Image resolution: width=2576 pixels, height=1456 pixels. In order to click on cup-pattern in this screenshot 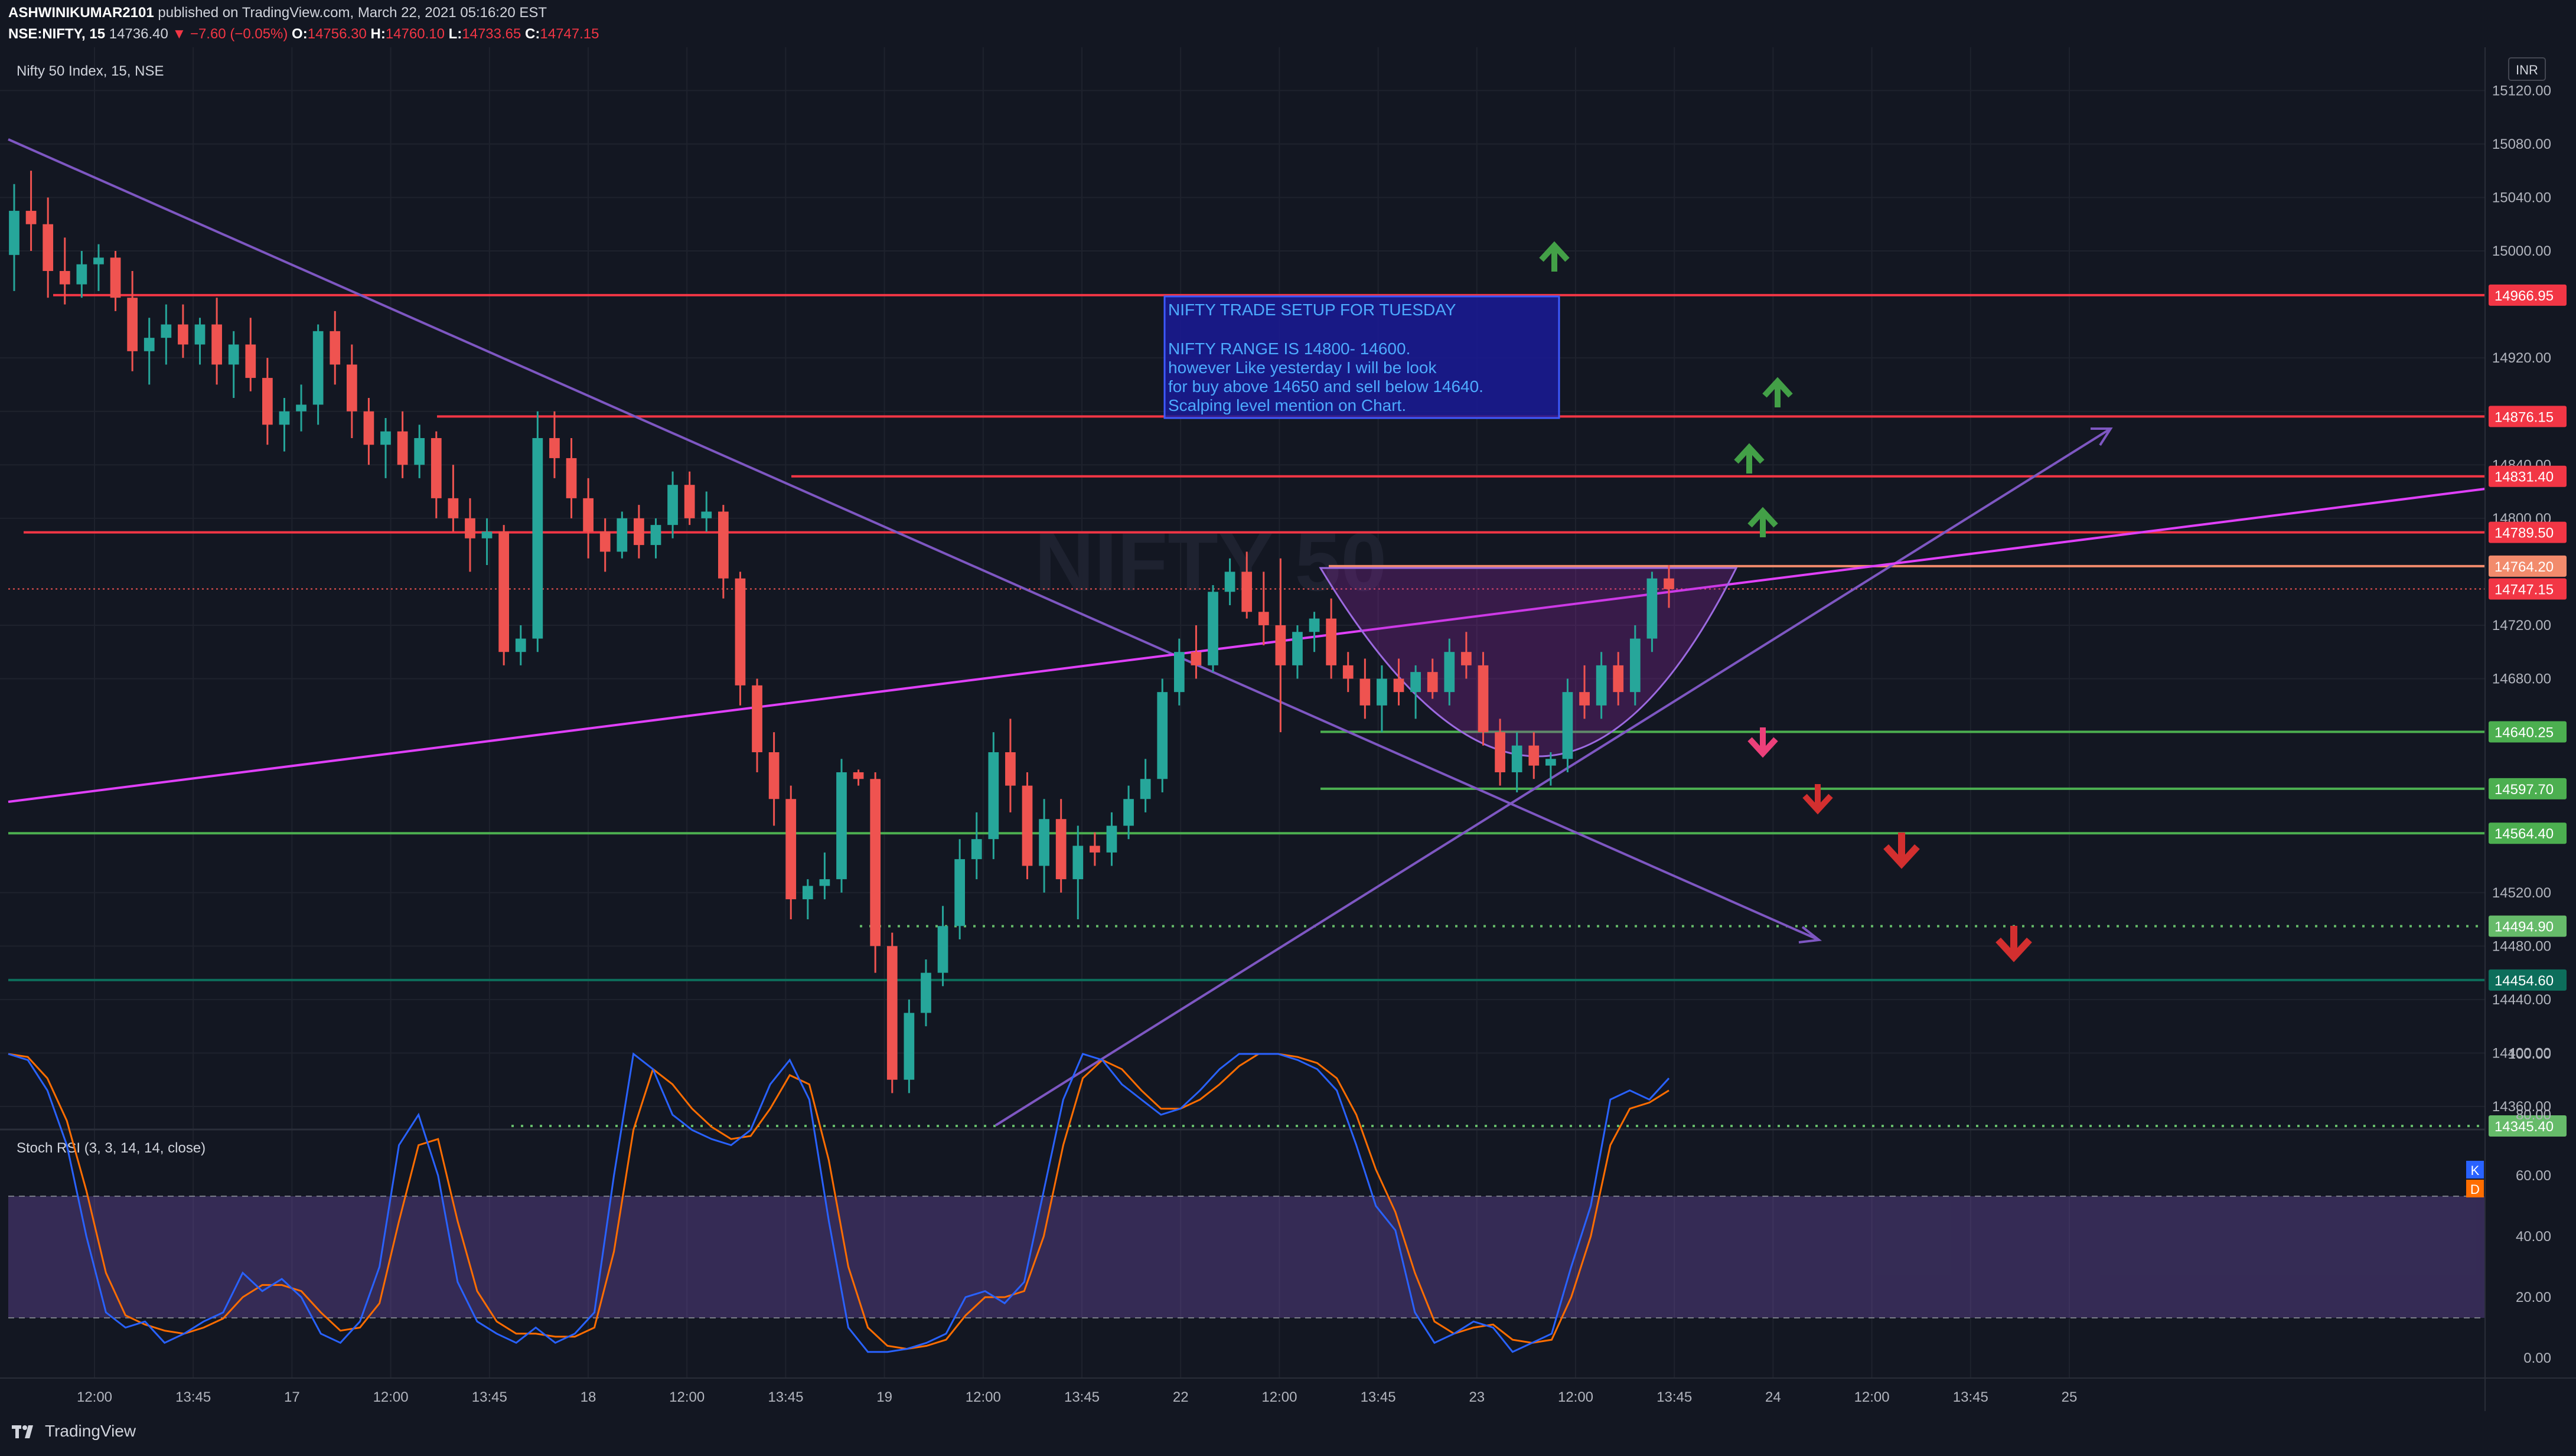, I will do `click(1529, 662)`.